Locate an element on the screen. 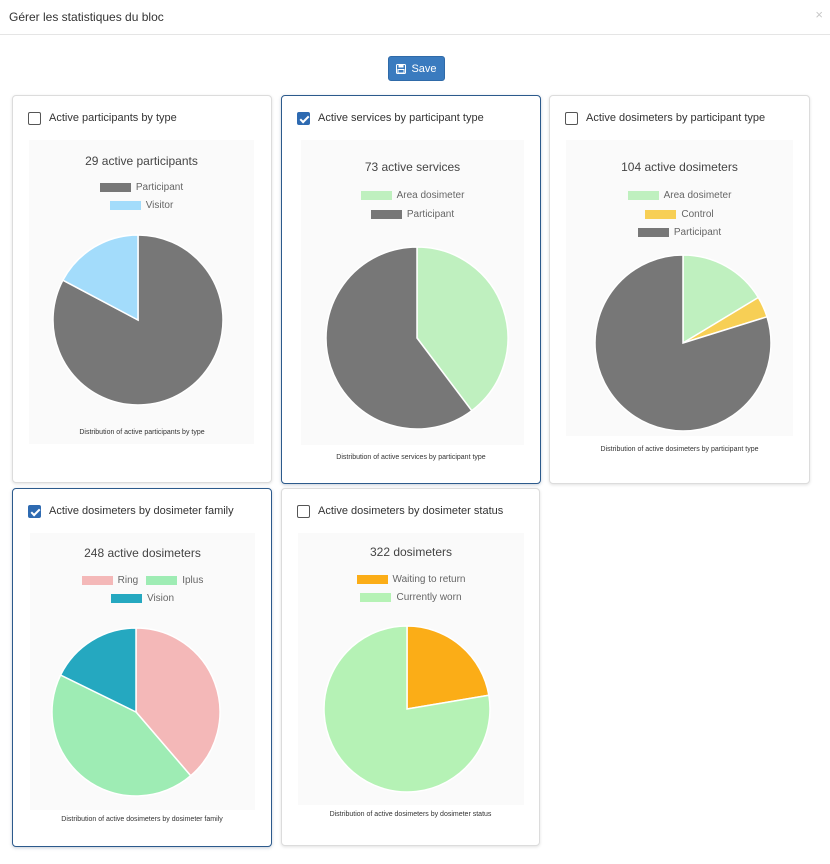  legend-row: Currently worn is located at coordinates (411, 597).